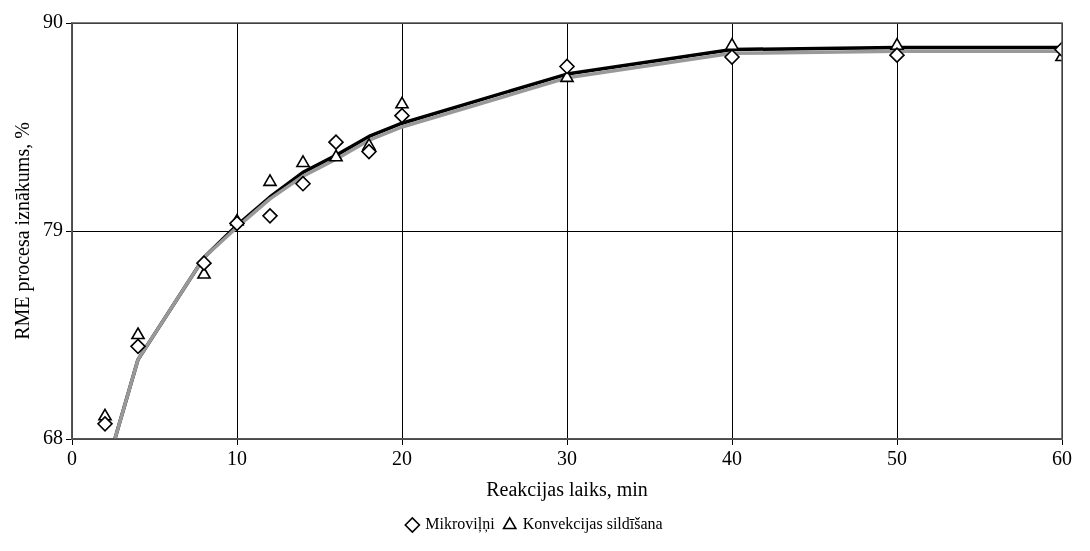  What do you see at coordinates (53, 21) in the screenshot?
I see `y-tick-label: 90` at bounding box center [53, 21].